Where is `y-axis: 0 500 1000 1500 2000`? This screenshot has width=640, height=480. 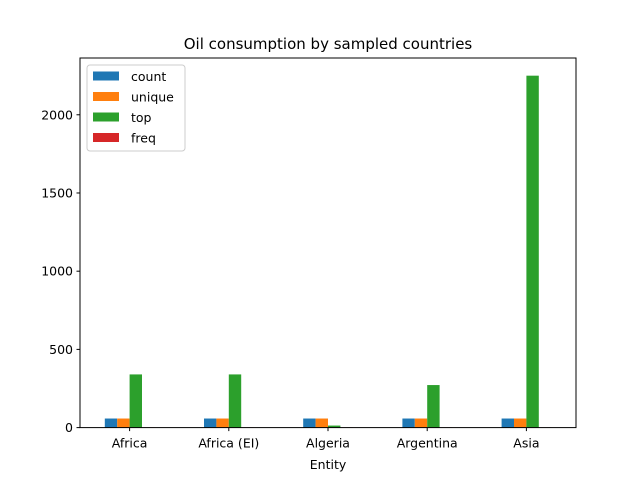
y-axis: 0 500 1000 1500 2000 is located at coordinates (60, 271).